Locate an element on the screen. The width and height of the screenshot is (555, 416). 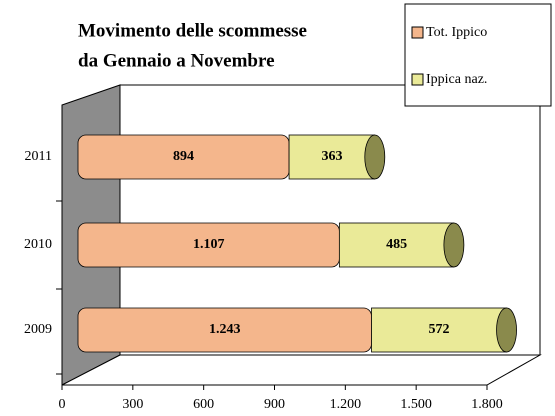
data-label: 485 is located at coordinates (396, 244).